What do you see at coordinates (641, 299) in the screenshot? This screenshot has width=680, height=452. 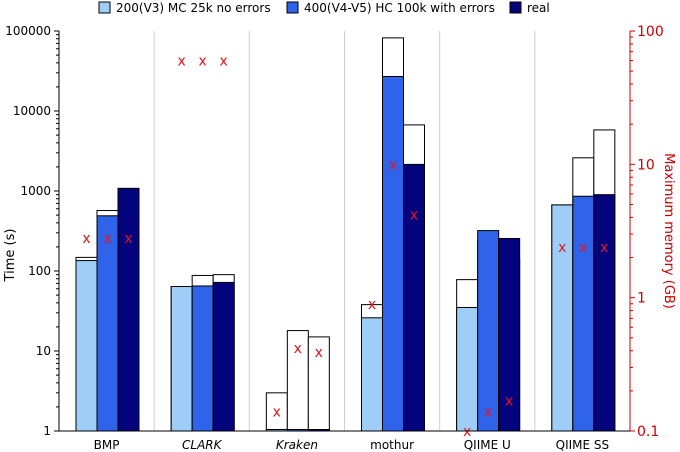 I see `right-tick-label: 1` at bounding box center [641, 299].